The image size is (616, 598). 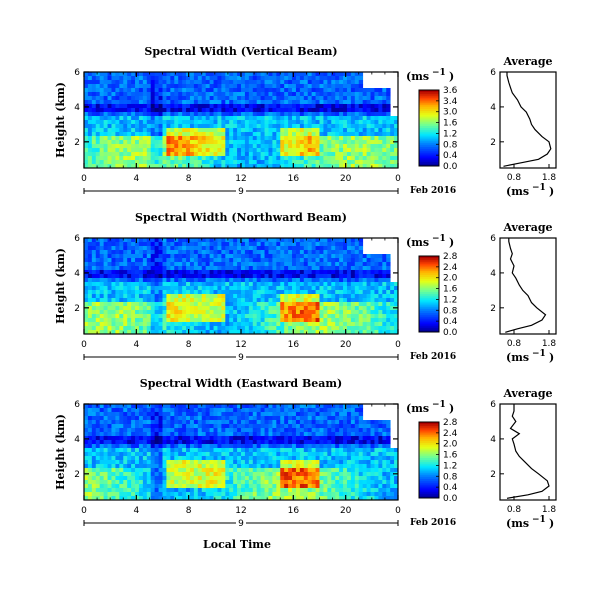 I want to click on colorbar-tick-label: 2.0, so click(x=450, y=445).